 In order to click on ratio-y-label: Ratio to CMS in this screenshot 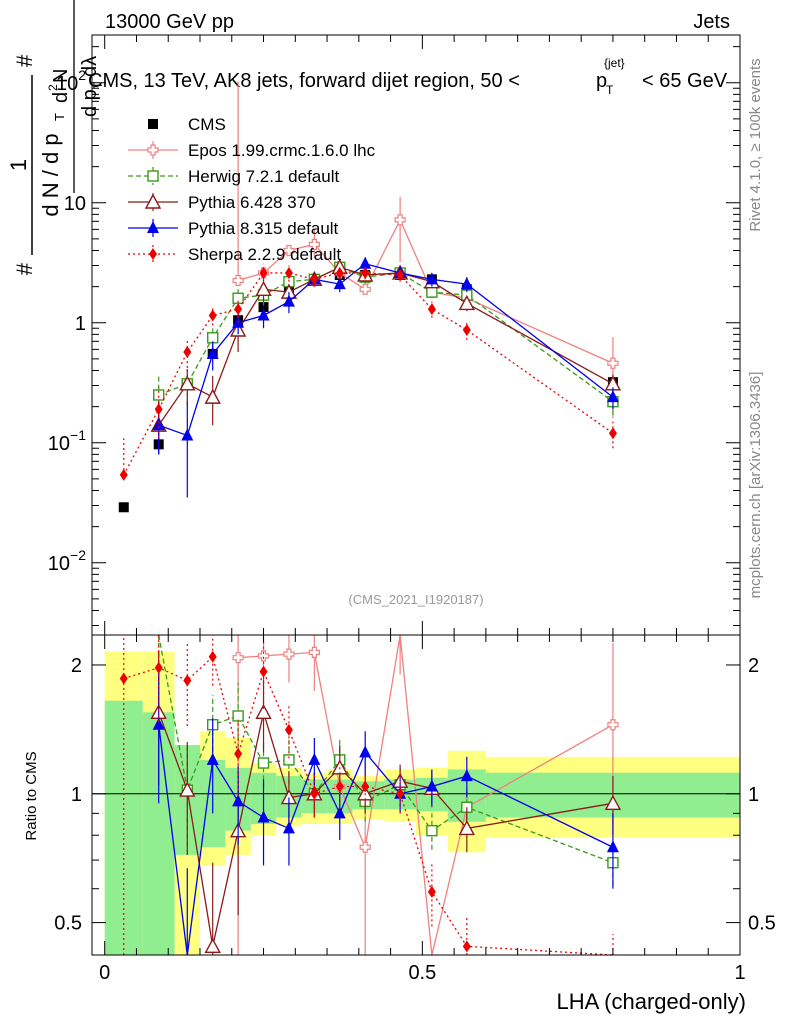, I will do `click(31, 795)`.